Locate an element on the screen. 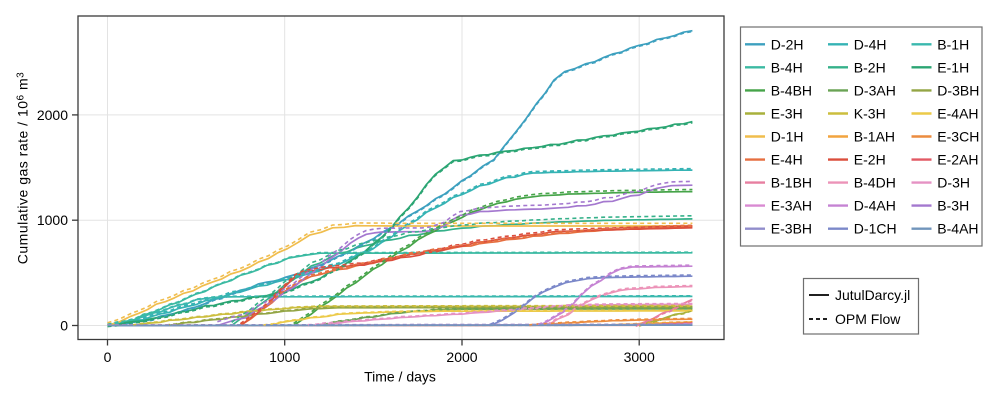 The height and width of the screenshot is (400, 1000). svg-text: E-1H is located at coordinates (953, 67).